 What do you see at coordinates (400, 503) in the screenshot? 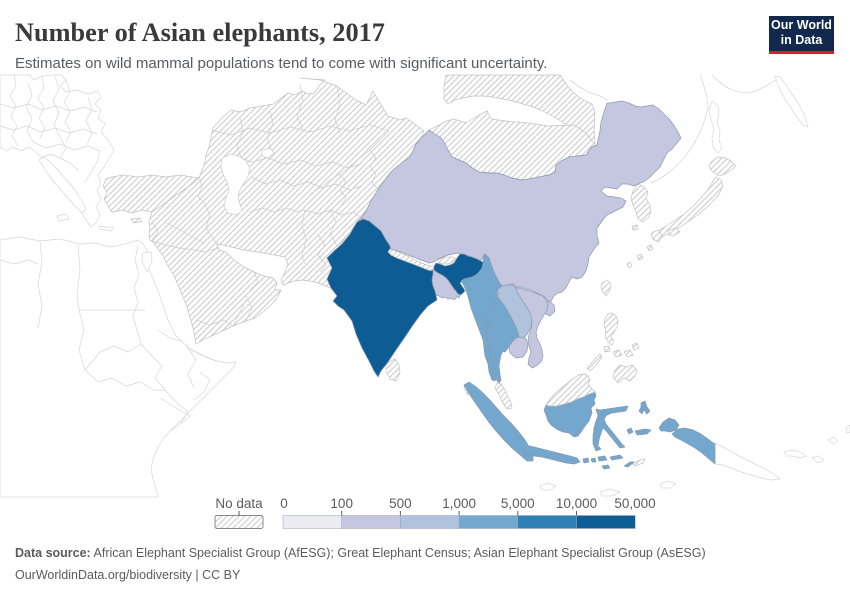
I see `svg-text: 500` at bounding box center [400, 503].